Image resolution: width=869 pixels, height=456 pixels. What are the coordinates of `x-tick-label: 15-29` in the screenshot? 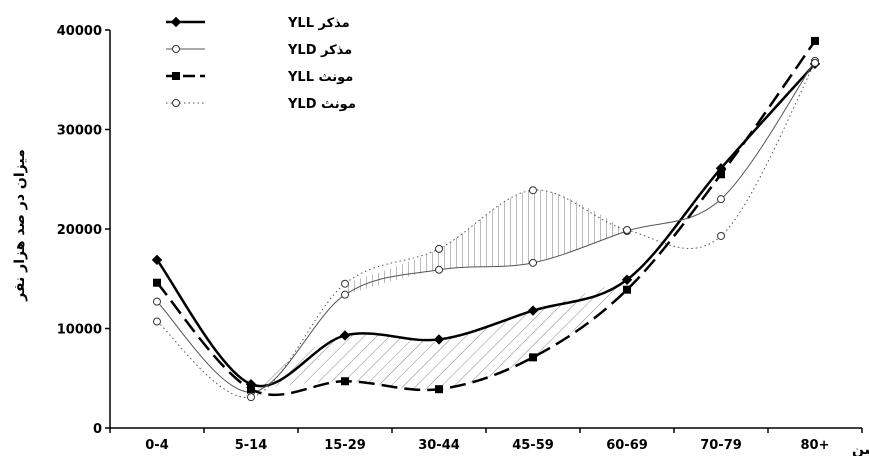 It's located at (345, 445).